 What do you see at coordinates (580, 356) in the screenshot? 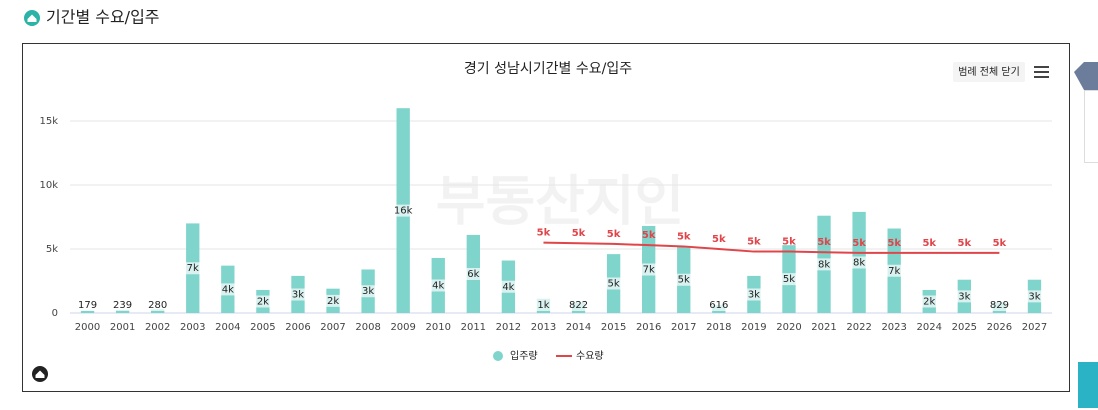
I see `legend-item: 수요량` at bounding box center [580, 356].